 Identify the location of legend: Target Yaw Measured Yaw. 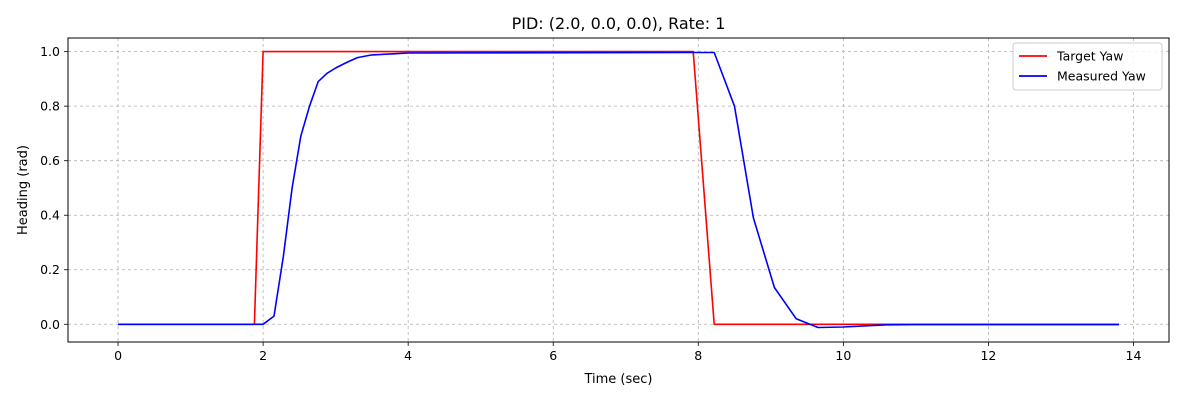
(1087, 66).